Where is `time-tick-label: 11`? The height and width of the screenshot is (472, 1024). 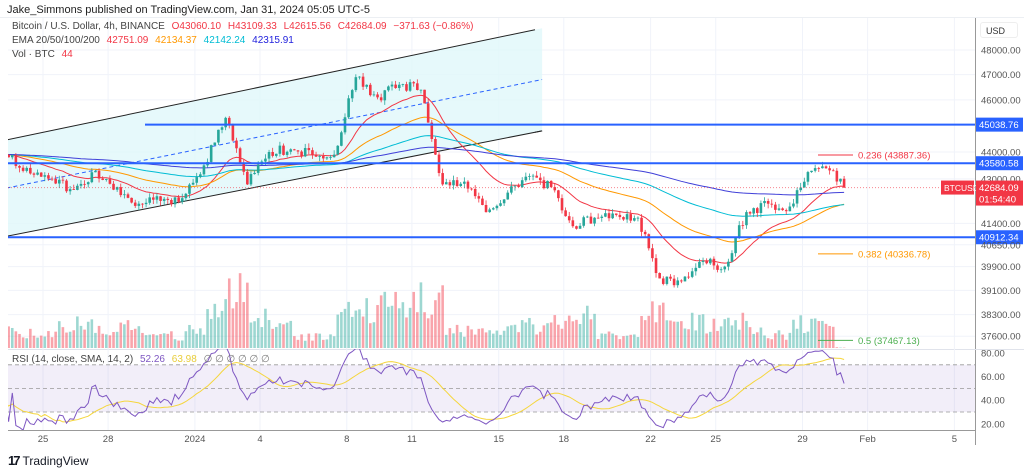 time-tick-label: 11 is located at coordinates (412, 439).